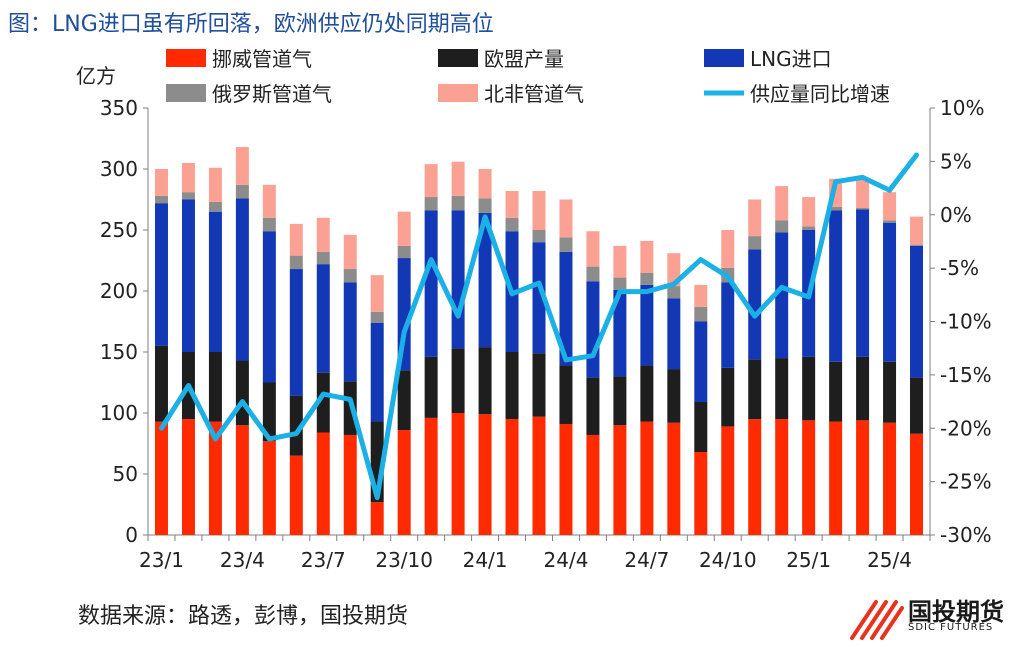  What do you see at coordinates (242, 560) in the screenshot?
I see `x-tick-label: 23/4` at bounding box center [242, 560].